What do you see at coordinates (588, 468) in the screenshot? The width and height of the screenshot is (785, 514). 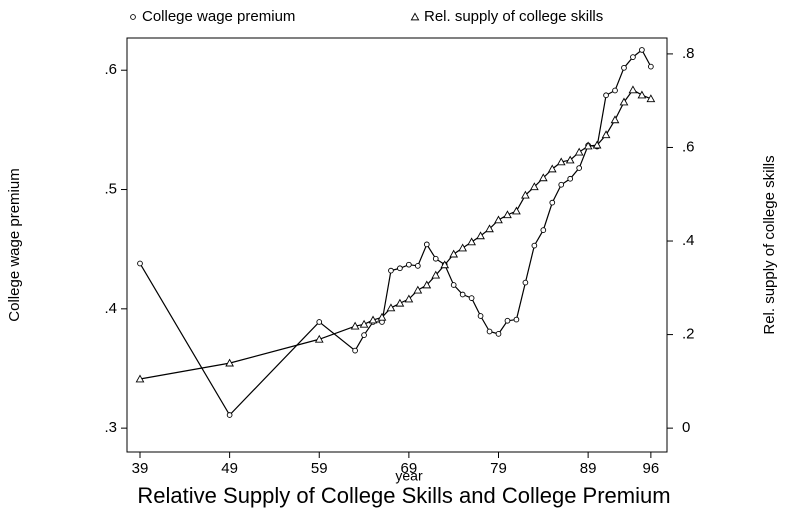 I see `x-tick-label: 89` at bounding box center [588, 468].